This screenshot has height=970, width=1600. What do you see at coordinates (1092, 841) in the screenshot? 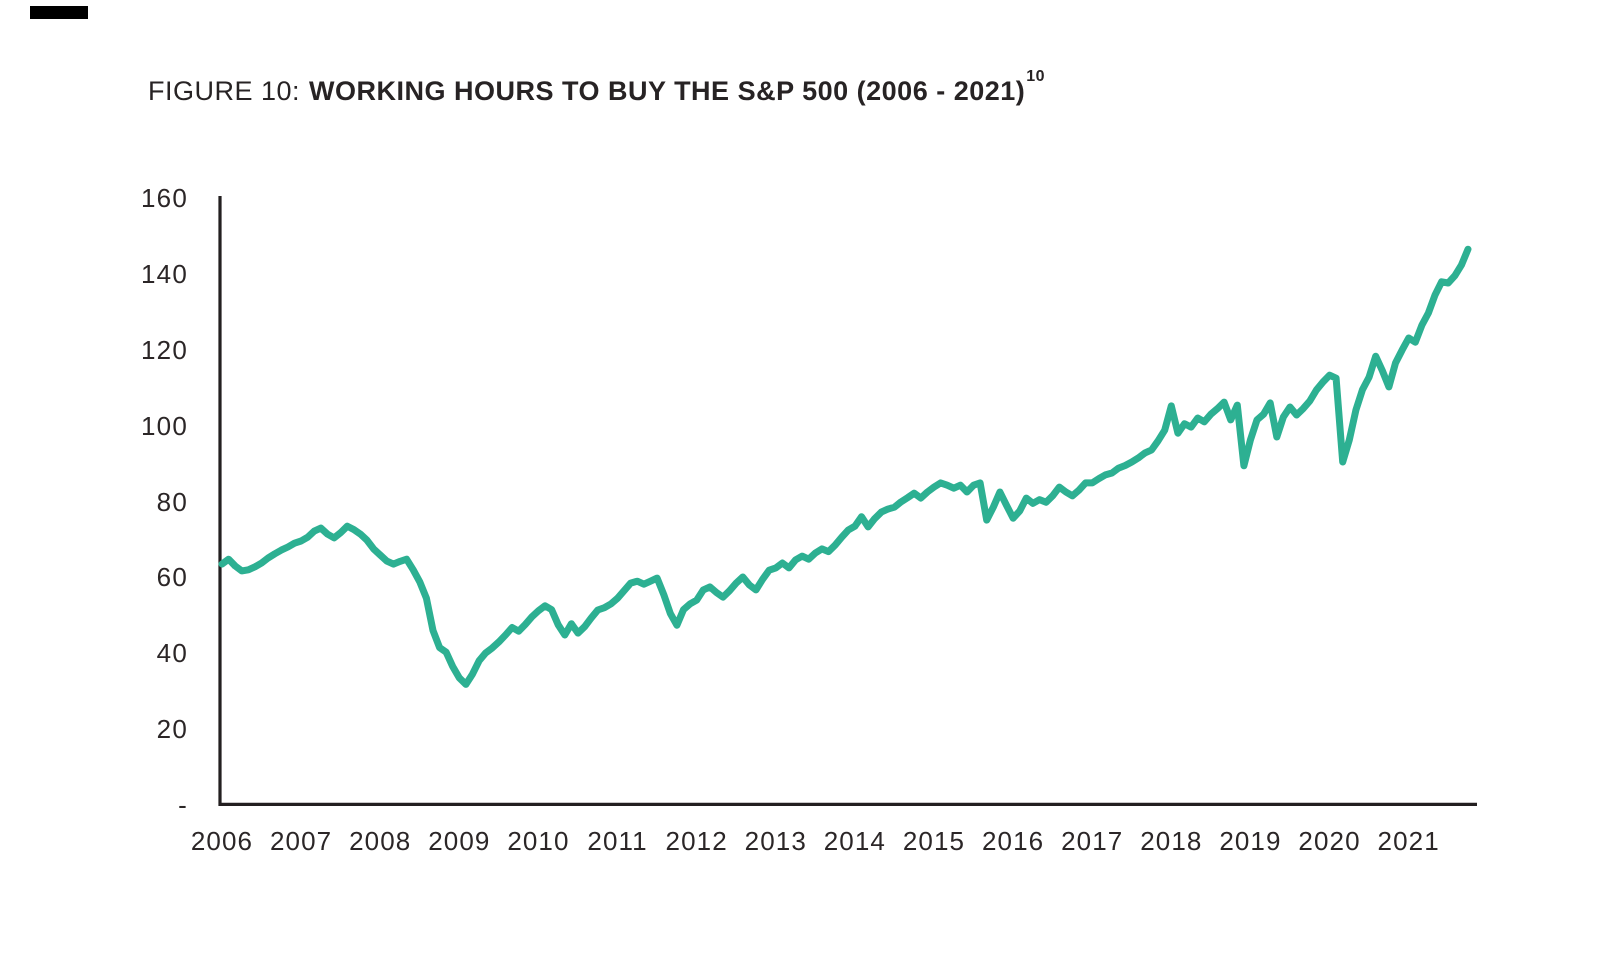
I see `x-axis-tick-label: 2017` at bounding box center [1092, 841].